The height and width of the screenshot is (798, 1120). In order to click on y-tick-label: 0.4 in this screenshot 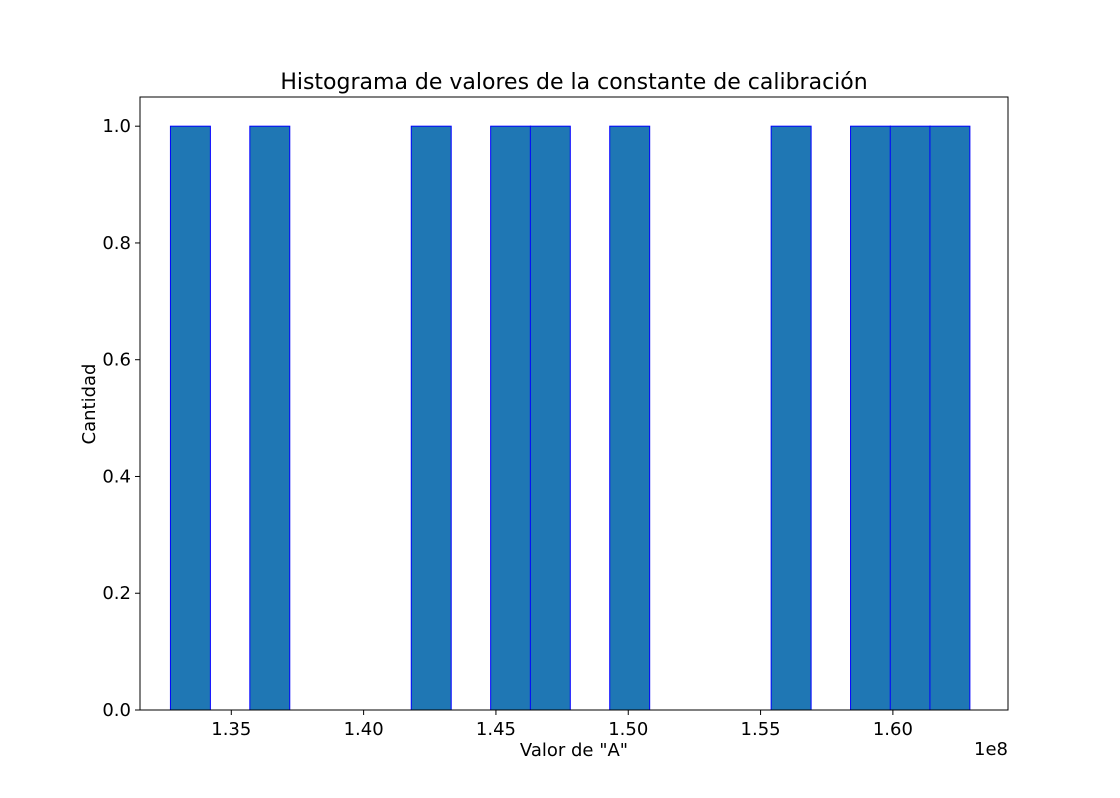, I will do `click(116, 476)`.